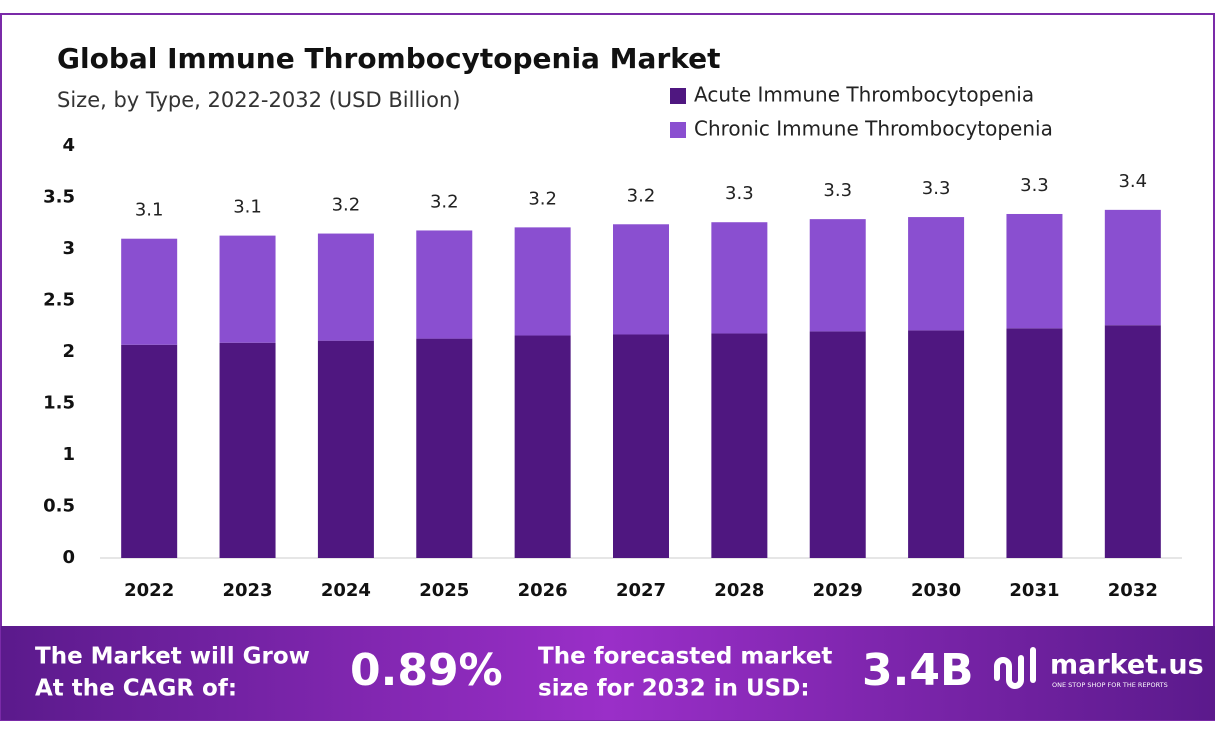 The width and height of the screenshot is (1218, 734). What do you see at coordinates (68, 248) in the screenshot?
I see `y-tick-label: 3` at bounding box center [68, 248].